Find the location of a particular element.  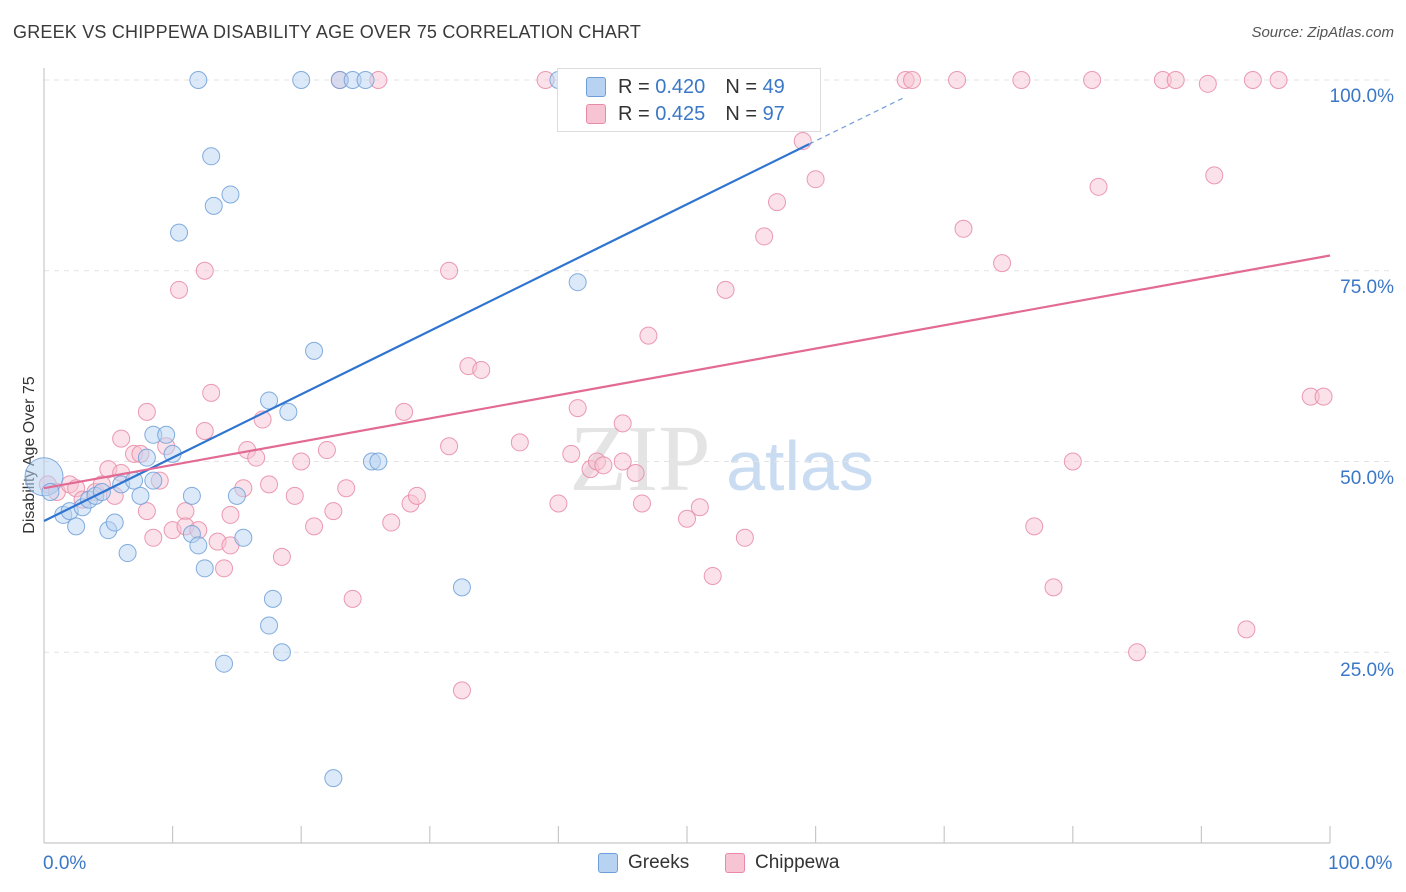

legend-item-greeks: Greeks is located at coordinates (643, 863).